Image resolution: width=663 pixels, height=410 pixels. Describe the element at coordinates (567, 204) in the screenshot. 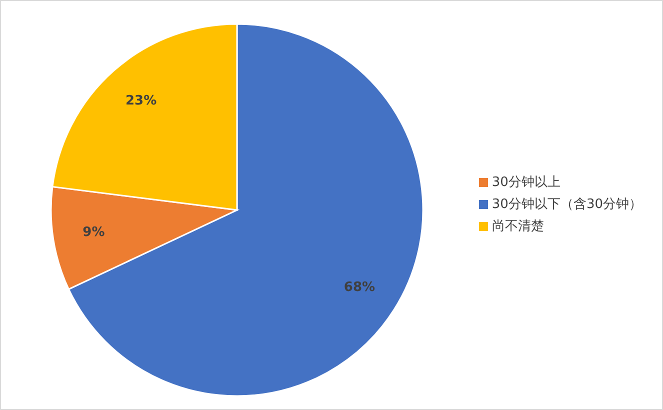

I see `legend-label: 30分钟以下（含30分钟）` at that location.